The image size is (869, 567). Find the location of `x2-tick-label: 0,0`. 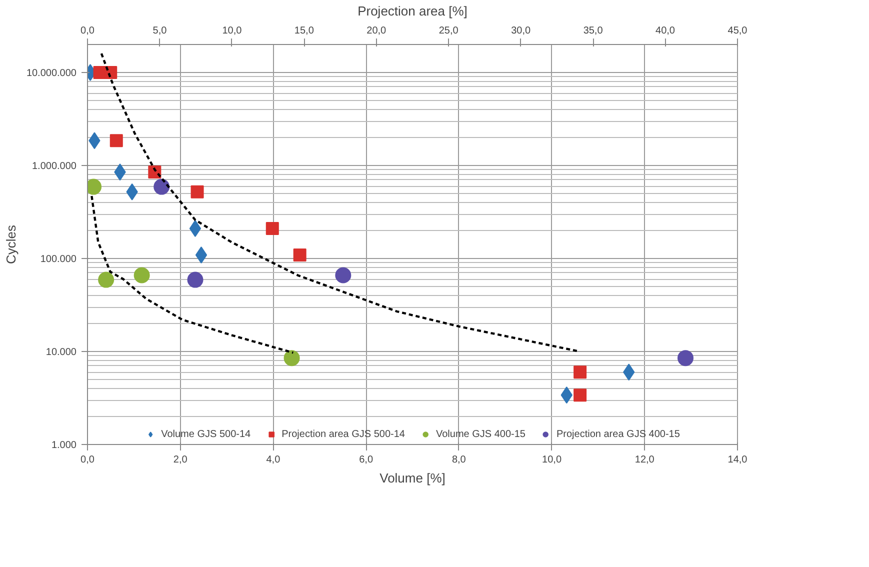

x2-tick-label: 0,0 is located at coordinates (87, 31).